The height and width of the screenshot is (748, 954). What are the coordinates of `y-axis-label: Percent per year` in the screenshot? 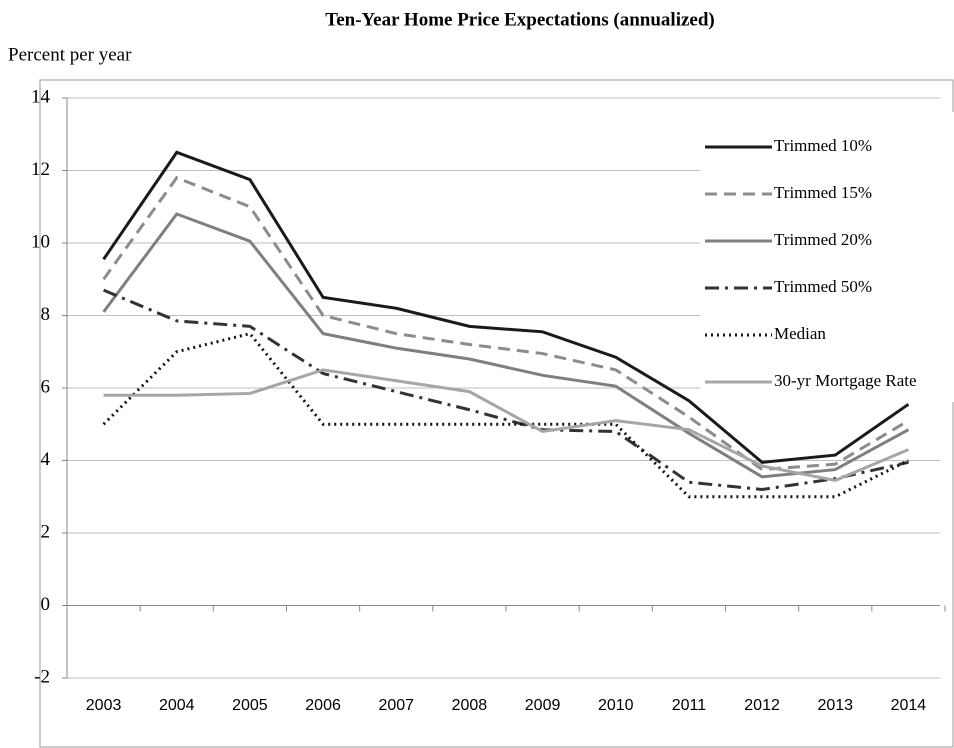 It's located at (70, 54).